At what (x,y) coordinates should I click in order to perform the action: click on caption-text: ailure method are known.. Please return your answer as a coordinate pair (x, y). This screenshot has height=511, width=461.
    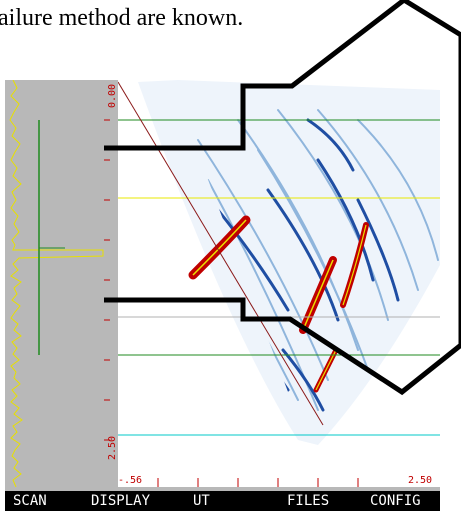
    Looking at the image, I should click on (170, 30).